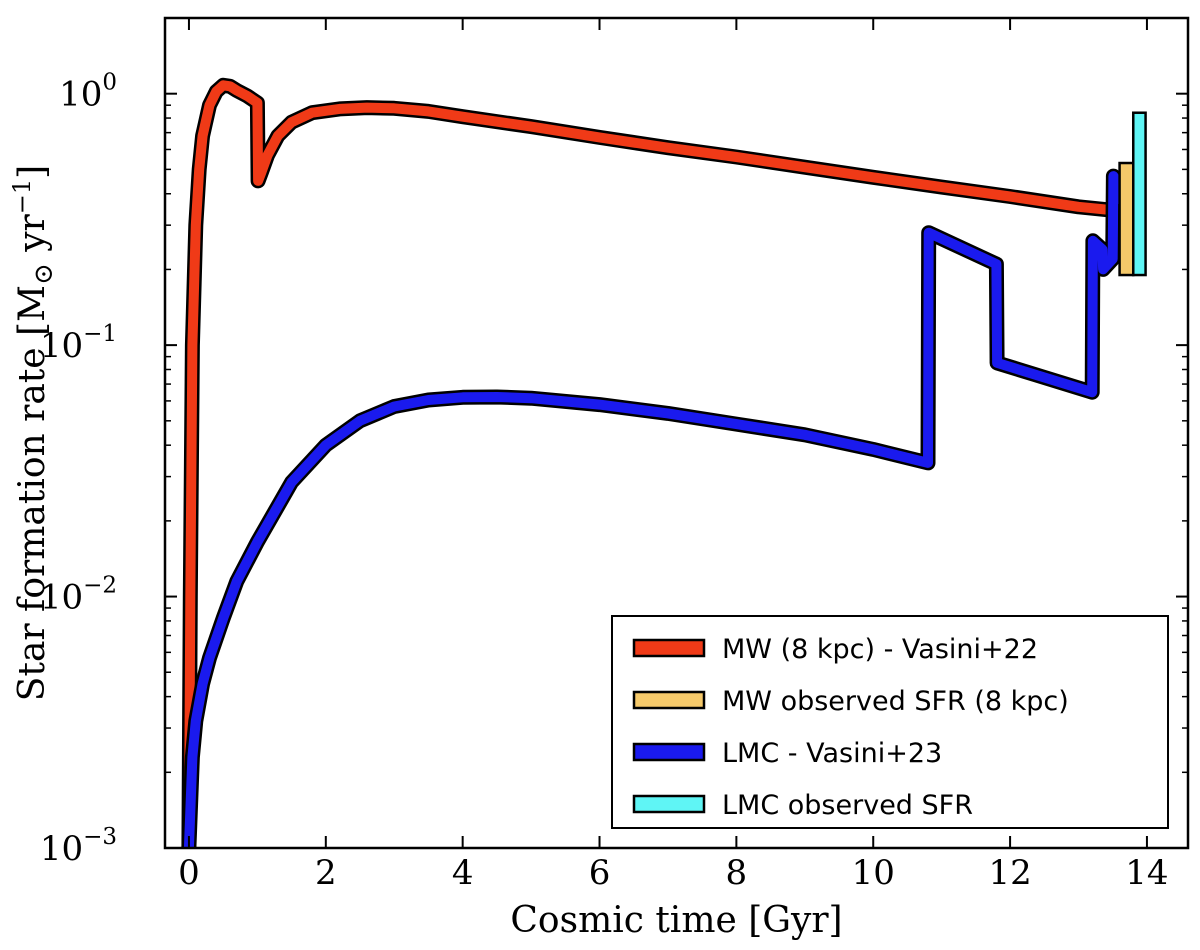 Image resolution: width=1200 pixels, height=950 pixels. What do you see at coordinates (1009, 873) in the screenshot?
I see `x-tick-label: 12` at bounding box center [1009, 873].